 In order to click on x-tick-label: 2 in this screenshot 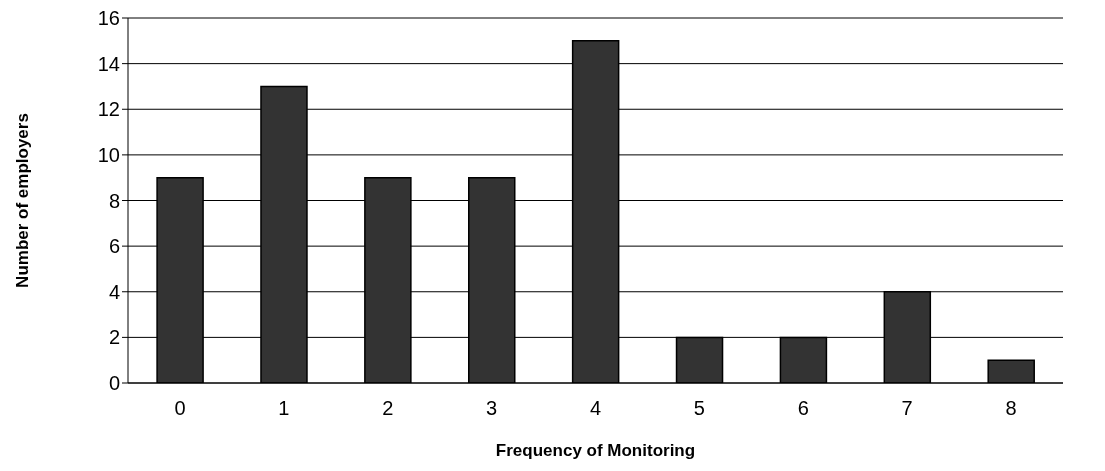, I will do `click(388, 408)`.